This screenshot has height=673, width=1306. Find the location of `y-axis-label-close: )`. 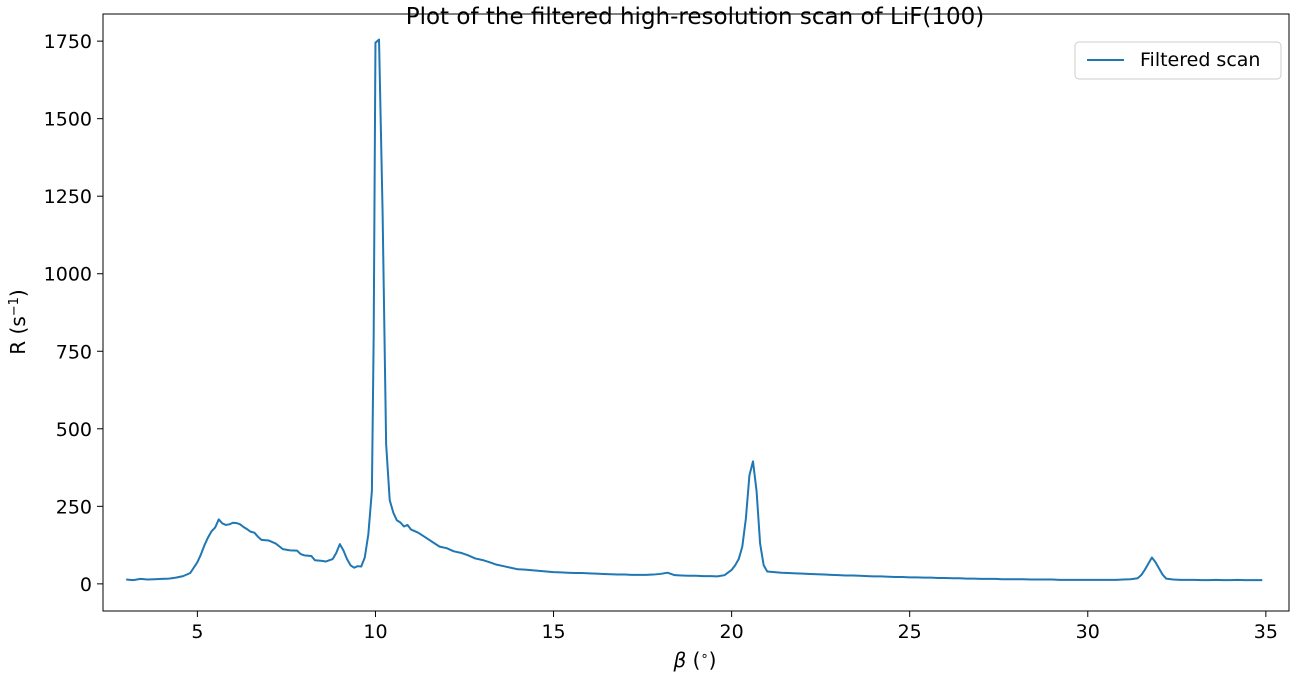

y-axis-label-close: ) is located at coordinates (18, 293).